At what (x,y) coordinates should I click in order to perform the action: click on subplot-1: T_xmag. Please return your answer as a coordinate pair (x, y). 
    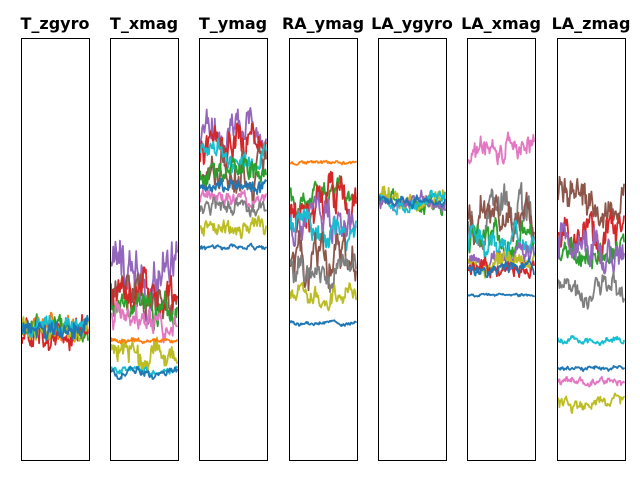
    Looking at the image, I should click on (144, 237).